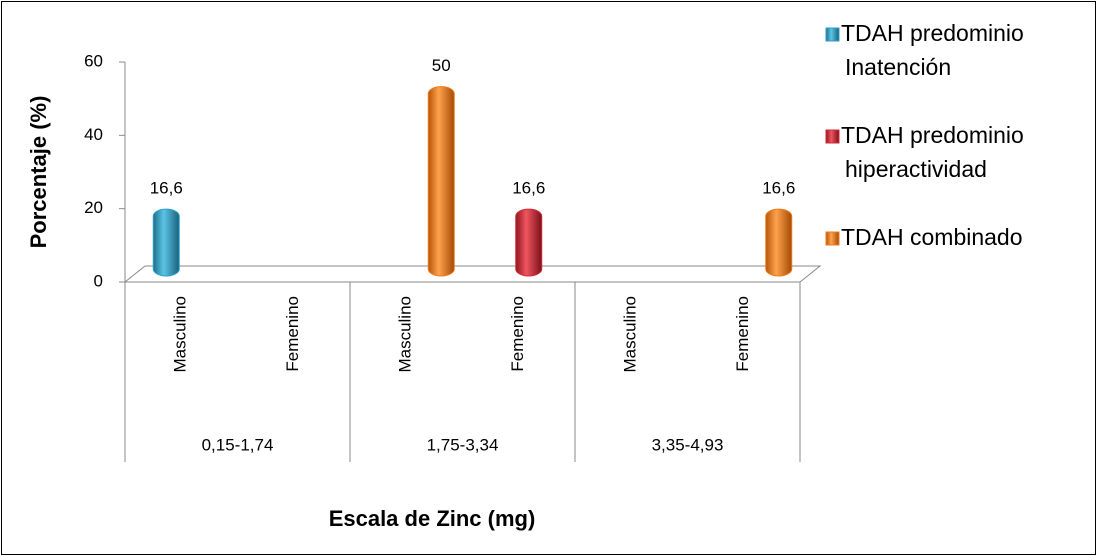 The height and width of the screenshot is (556, 1097). I want to click on y-tick-label: 0, so click(98, 280).